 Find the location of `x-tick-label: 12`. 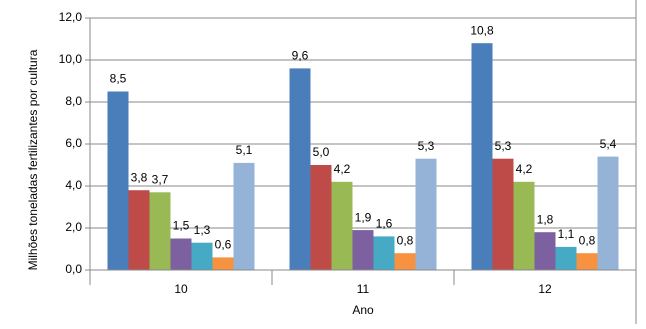

x-tick-label: 12 is located at coordinates (545, 289).